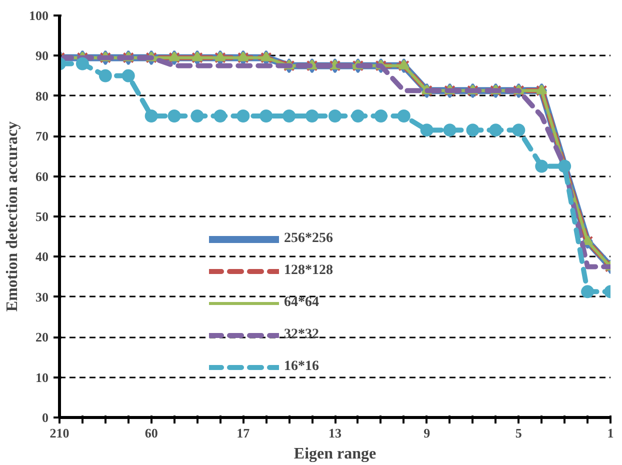 The image size is (622, 465). I want to click on legend-label: 64*64, so click(301, 303).